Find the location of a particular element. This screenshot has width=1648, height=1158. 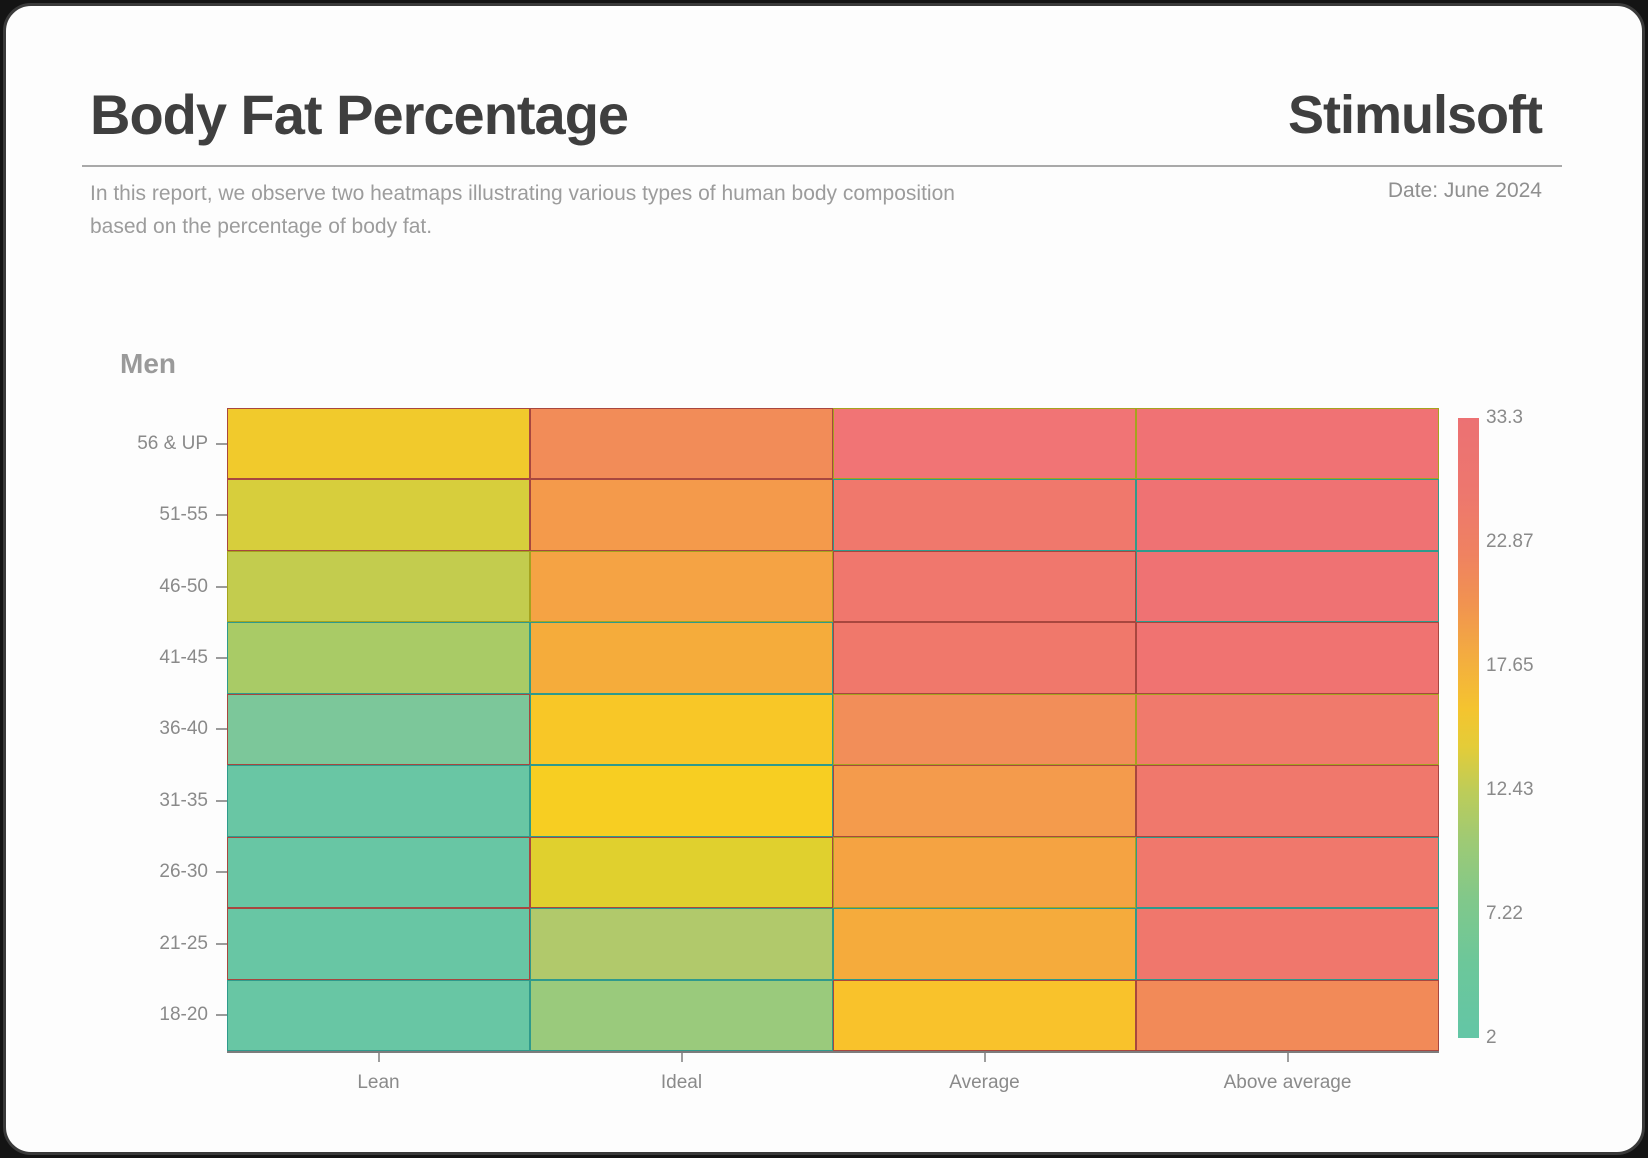

legend-tick-label: 17.65 is located at coordinates (1510, 665).